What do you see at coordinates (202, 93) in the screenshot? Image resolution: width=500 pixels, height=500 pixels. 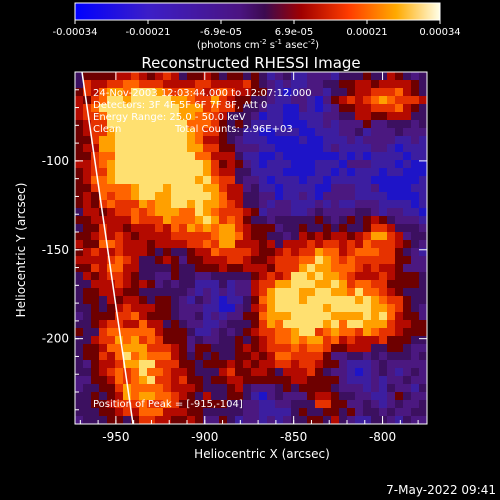 I see `annotation-time: 24-Nov-2003 12:03:44.000 to 12:07:12.000` at bounding box center [202, 93].